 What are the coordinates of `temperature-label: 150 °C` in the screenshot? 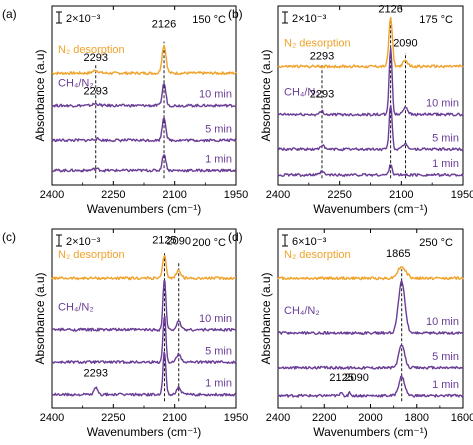 It's located at (209, 20).